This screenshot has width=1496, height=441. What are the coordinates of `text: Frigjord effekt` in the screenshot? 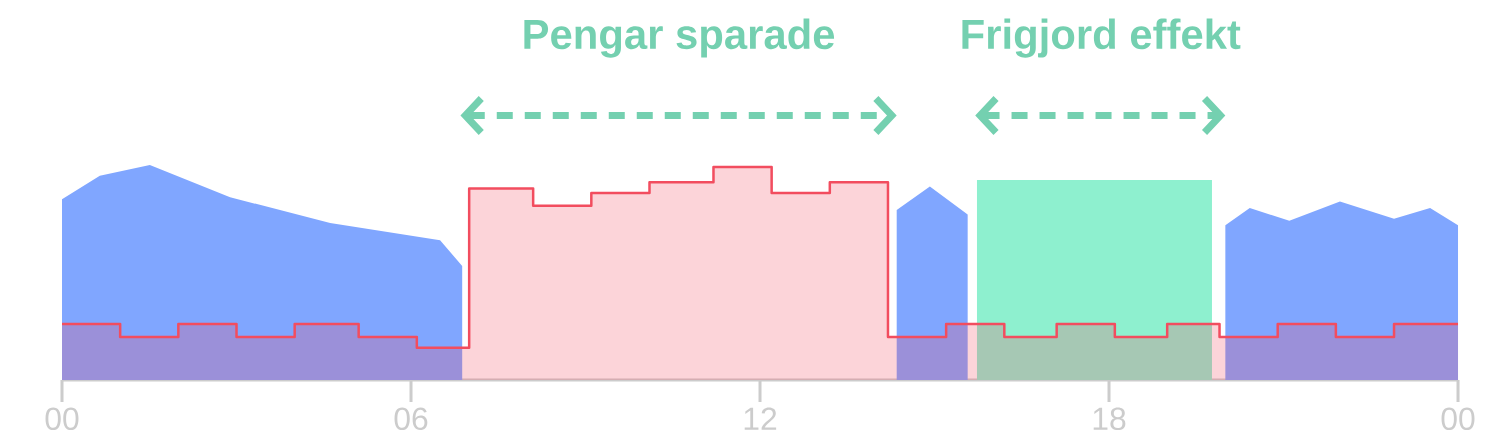 It's located at (1101, 38).